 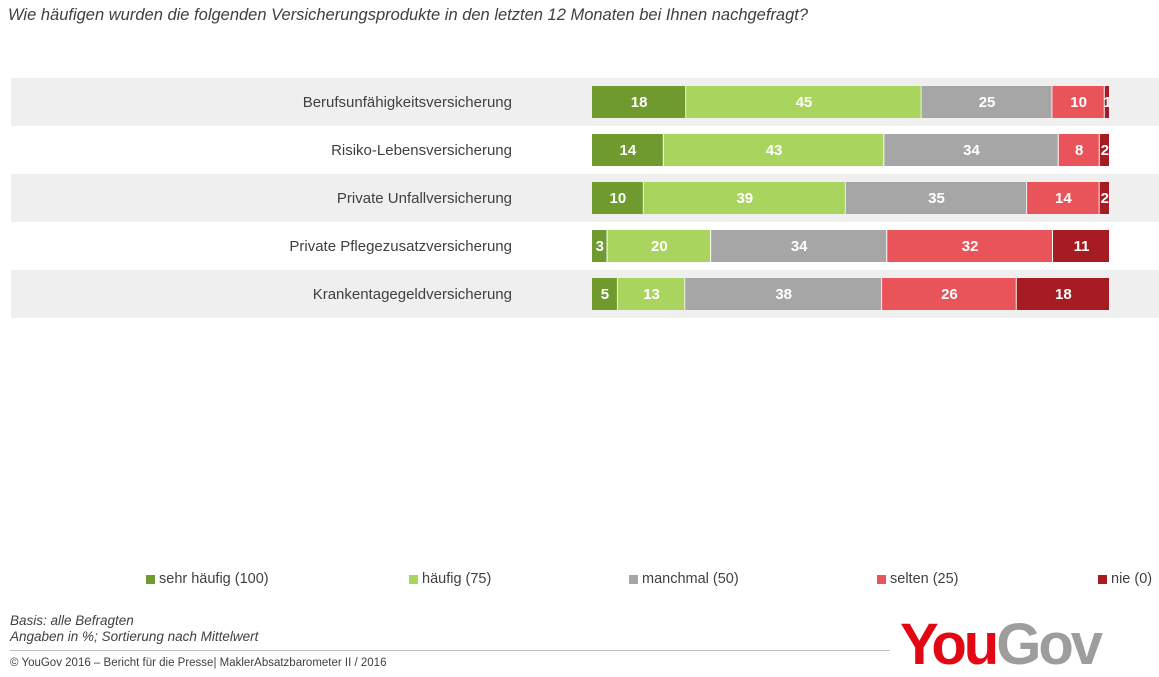 I want to click on value-label: 26, so click(x=949, y=294).